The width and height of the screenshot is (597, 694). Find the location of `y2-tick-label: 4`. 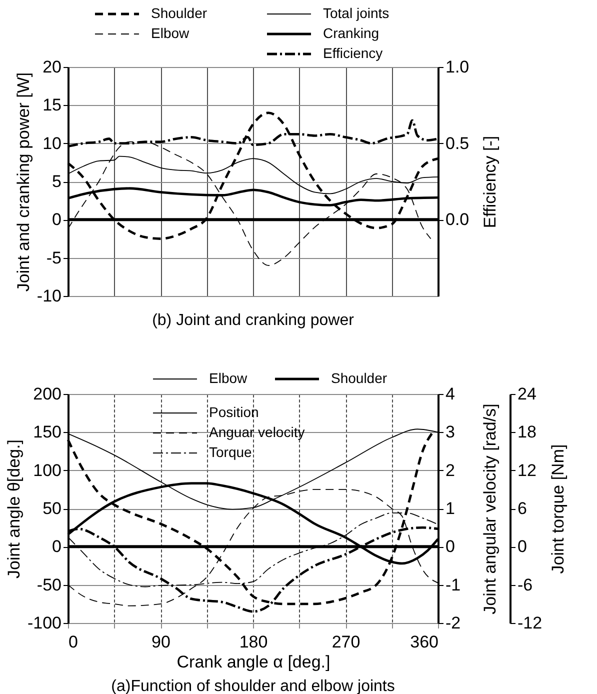

y2-tick-label: 4 is located at coordinates (450, 394).